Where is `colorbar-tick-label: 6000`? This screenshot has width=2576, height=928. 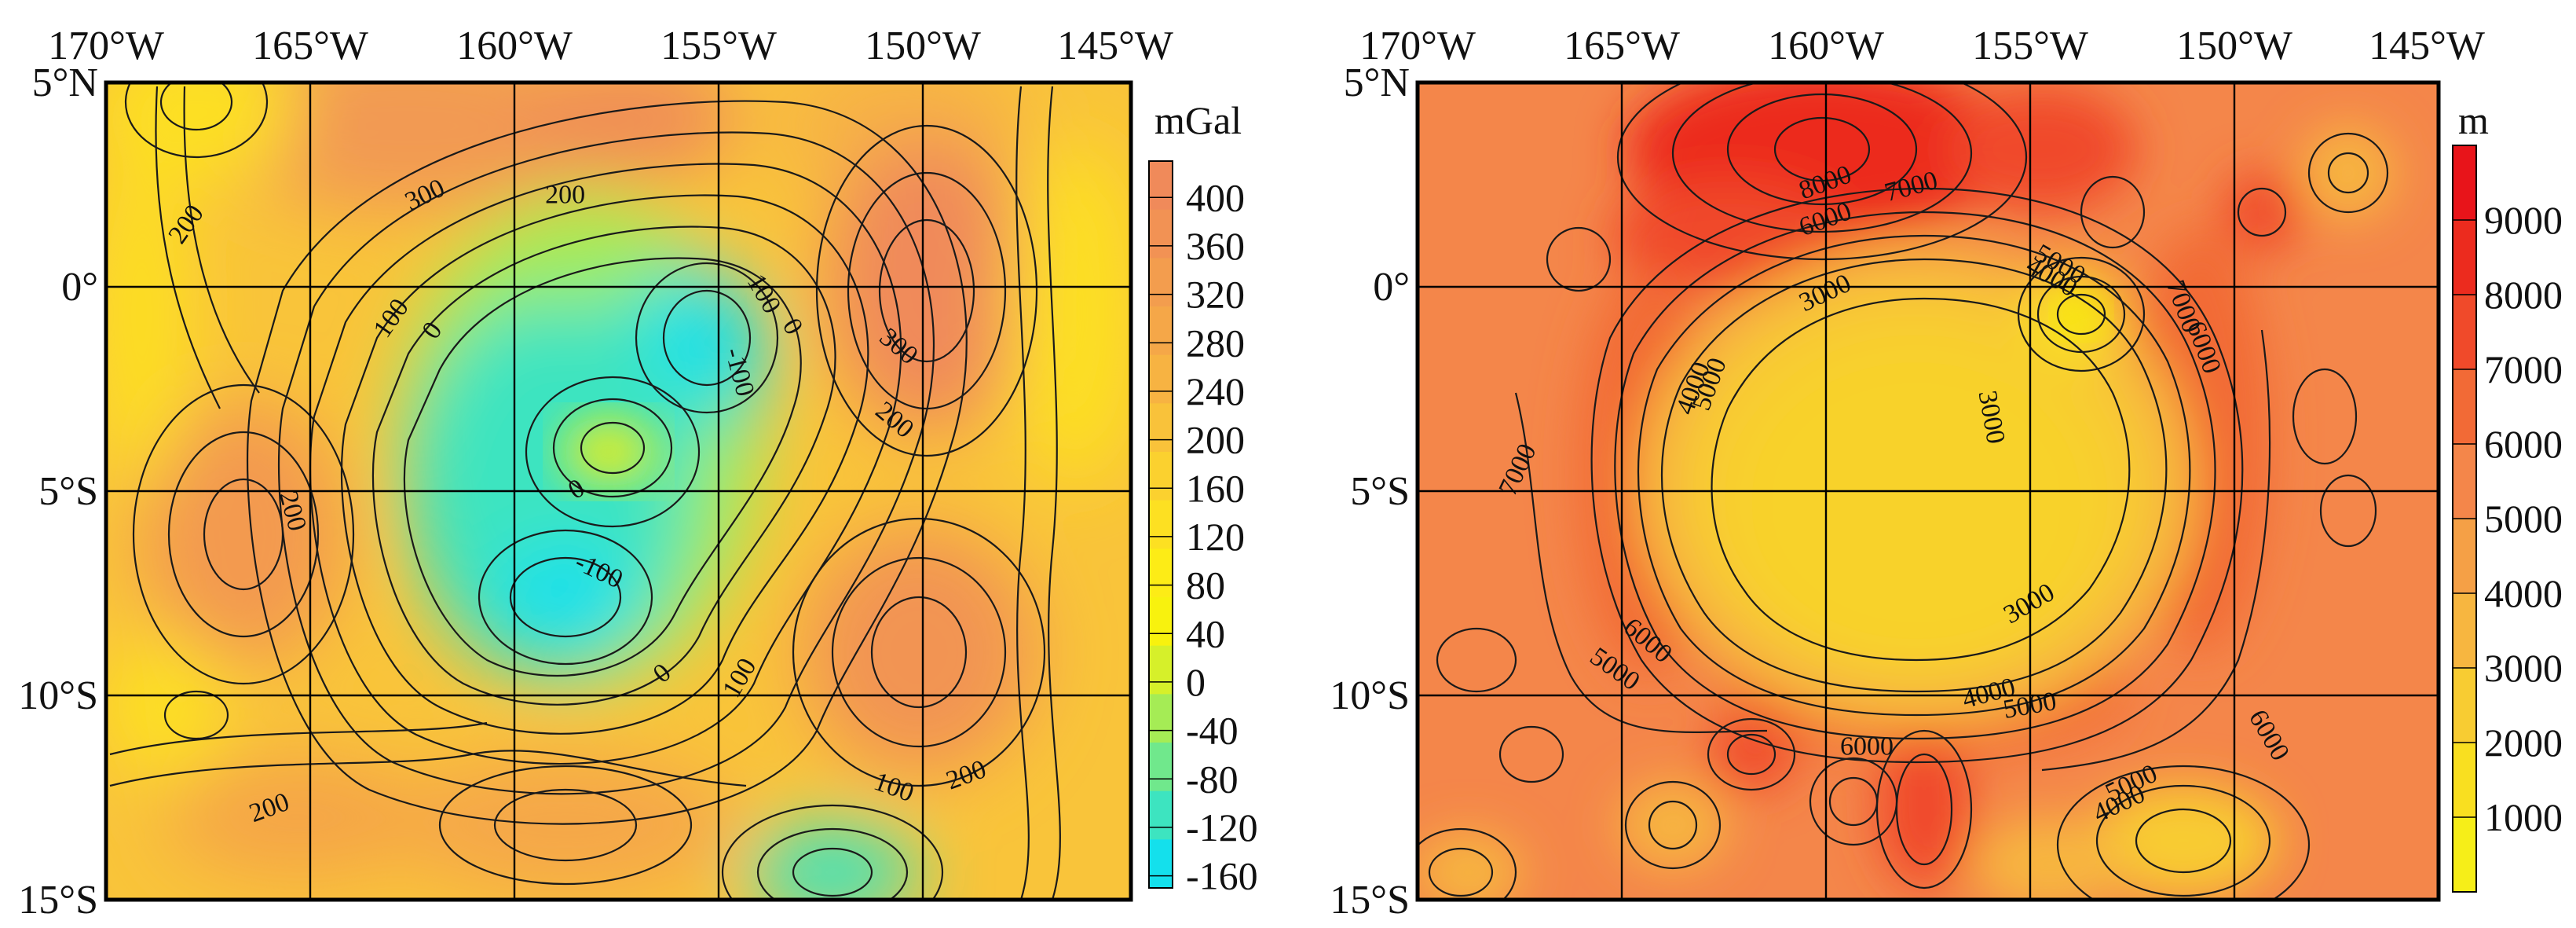 colorbar-tick-label: 6000 is located at coordinates (2523, 444).